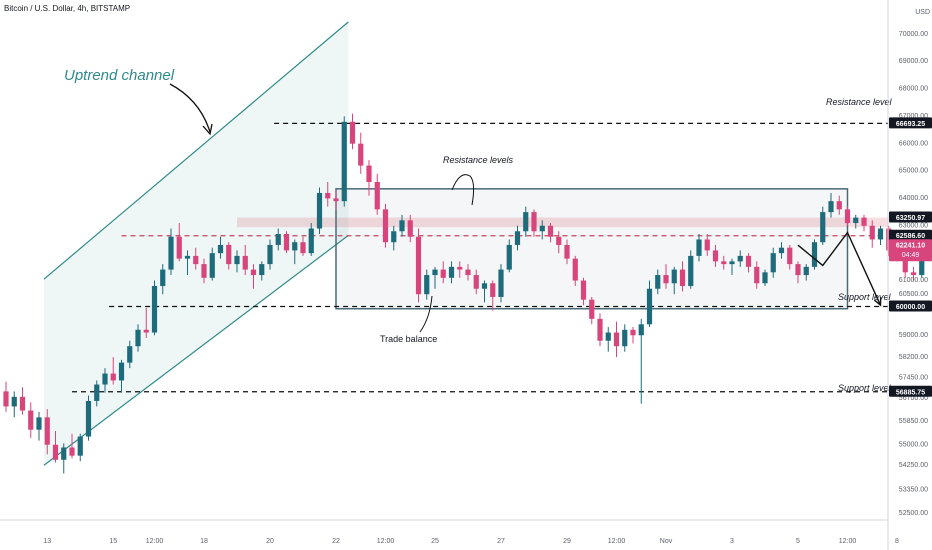 Image resolution: width=932 pixels, height=550 pixels. I want to click on price-axis-tick: 59000.00, so click(913, 335).